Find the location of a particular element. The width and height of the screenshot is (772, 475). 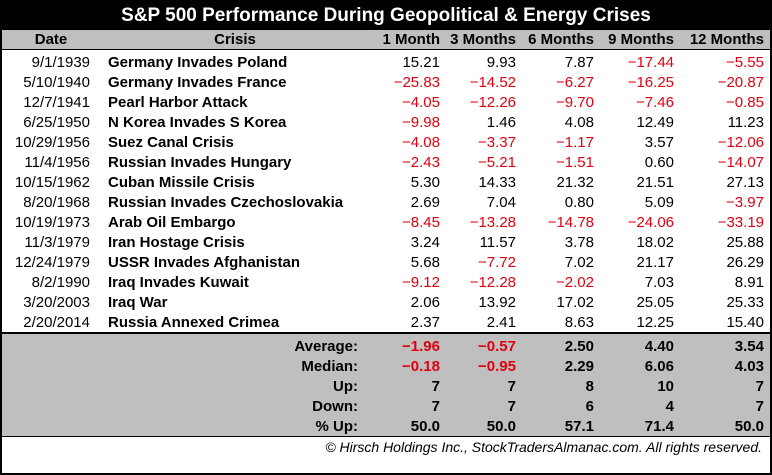

crisis-cell: Suez Canal Crisis is located at coordinates (171, 142).